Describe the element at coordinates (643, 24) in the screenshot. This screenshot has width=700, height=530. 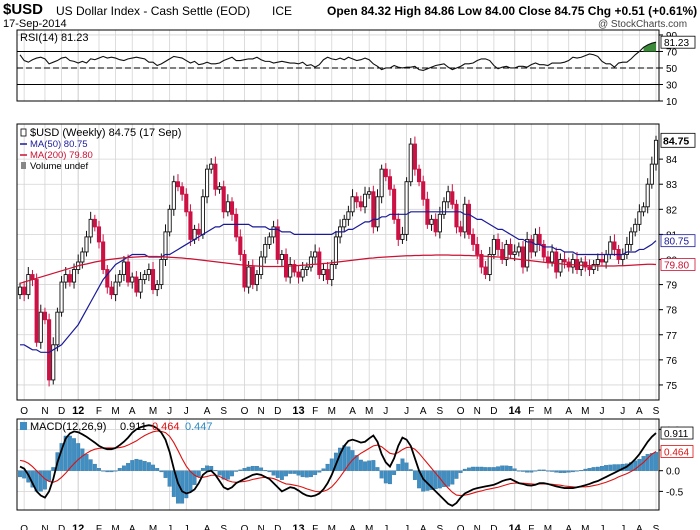
I see `watermark: @ StockCharts.com` at that location.